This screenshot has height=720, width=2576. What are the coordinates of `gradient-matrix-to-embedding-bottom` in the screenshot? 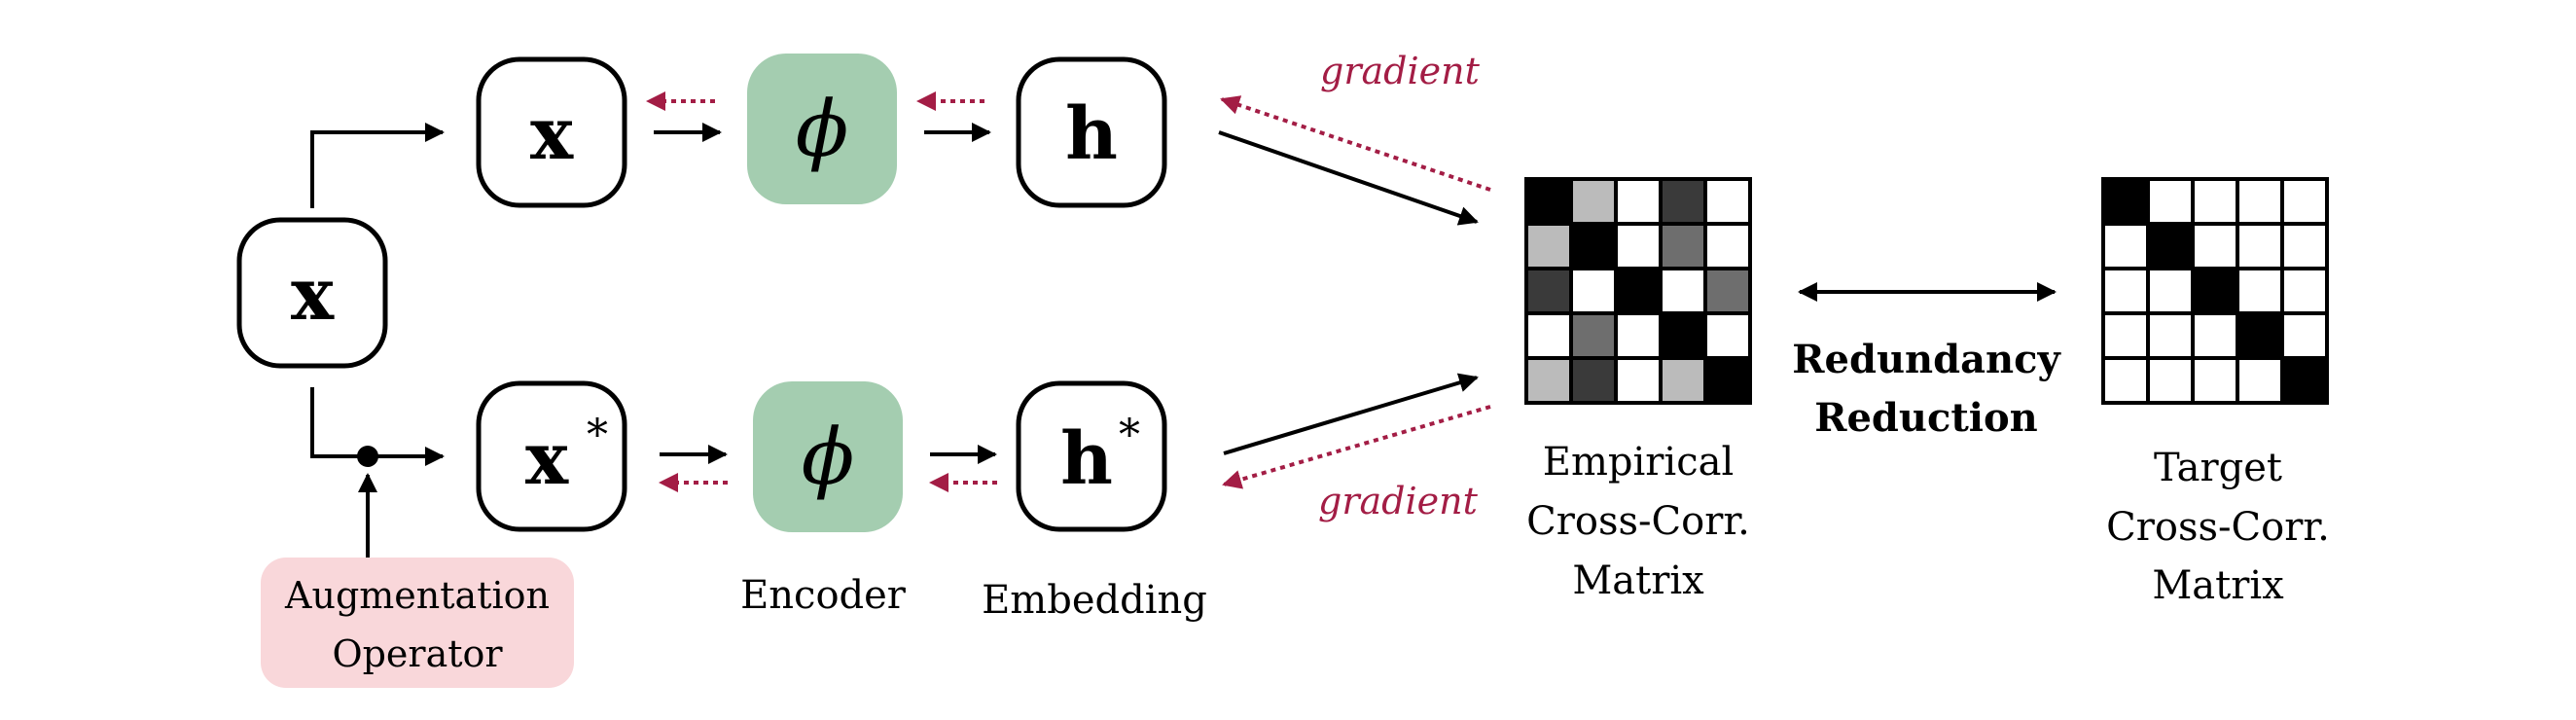 It's located at (1356, 447).